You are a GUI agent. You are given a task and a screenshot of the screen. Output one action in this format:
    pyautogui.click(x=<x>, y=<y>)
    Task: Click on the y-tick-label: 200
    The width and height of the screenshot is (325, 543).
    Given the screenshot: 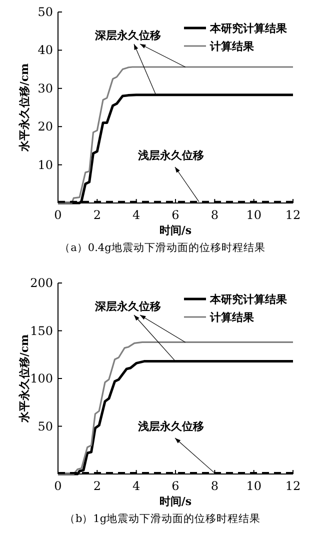 What is the action you would take?
    pyautogui.click(x=41, y=283)
    